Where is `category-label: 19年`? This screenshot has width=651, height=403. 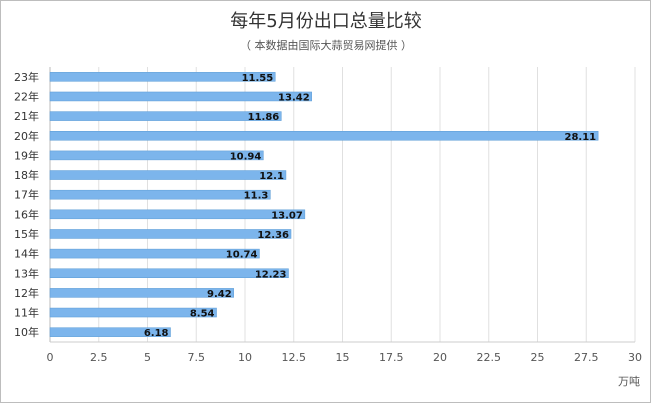
category-label: 19年 is located at coordinates (26, 155).